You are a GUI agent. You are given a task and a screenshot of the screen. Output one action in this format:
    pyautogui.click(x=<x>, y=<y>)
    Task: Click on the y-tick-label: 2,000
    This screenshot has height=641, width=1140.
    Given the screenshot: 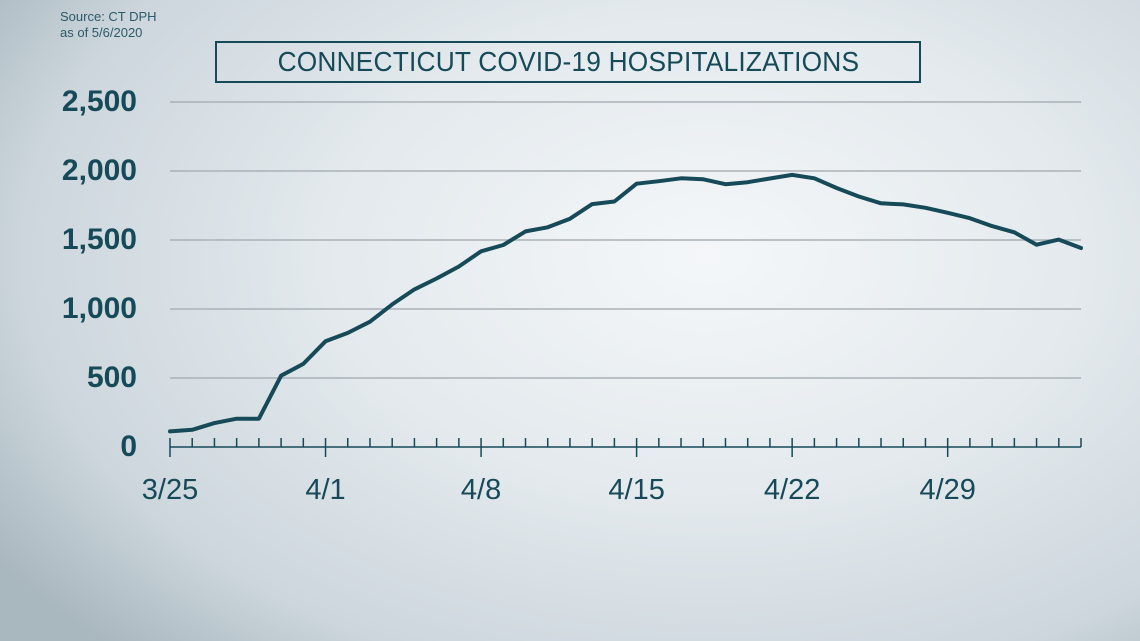 What is the action you would take?
    pyautogui.click(x=99, y=170)
    